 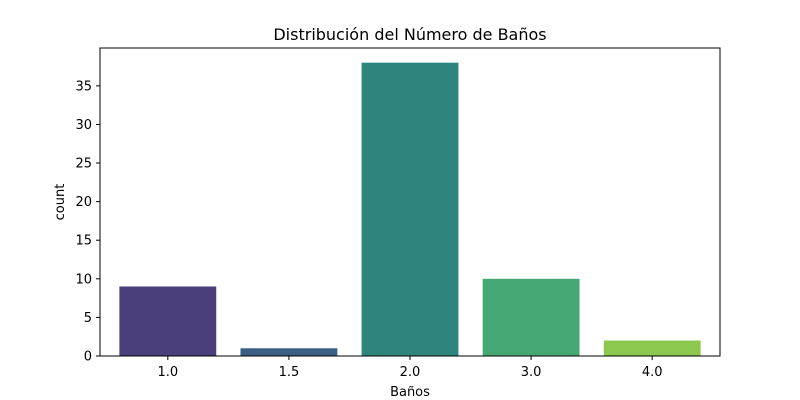 I want to click on bar-2.0, so click(x=410, y=209).